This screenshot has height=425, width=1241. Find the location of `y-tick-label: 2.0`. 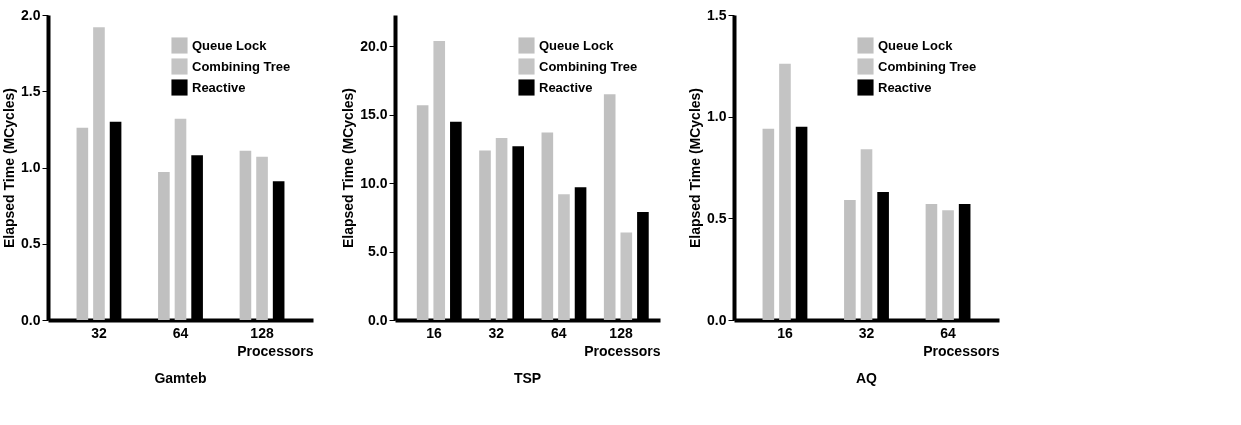

y-tick-label: 2.0 is located at coordinates (31, 14).